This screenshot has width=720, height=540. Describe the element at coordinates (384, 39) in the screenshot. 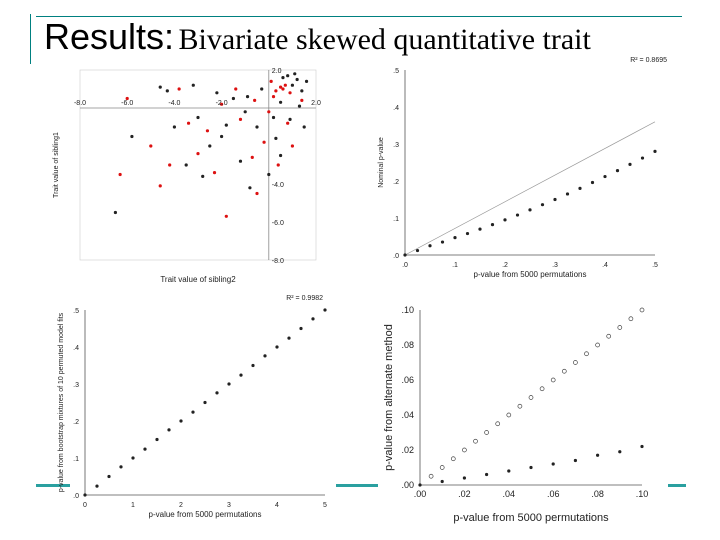

I see `title-sub: Bivariate skewed quantitative trait` at that location.